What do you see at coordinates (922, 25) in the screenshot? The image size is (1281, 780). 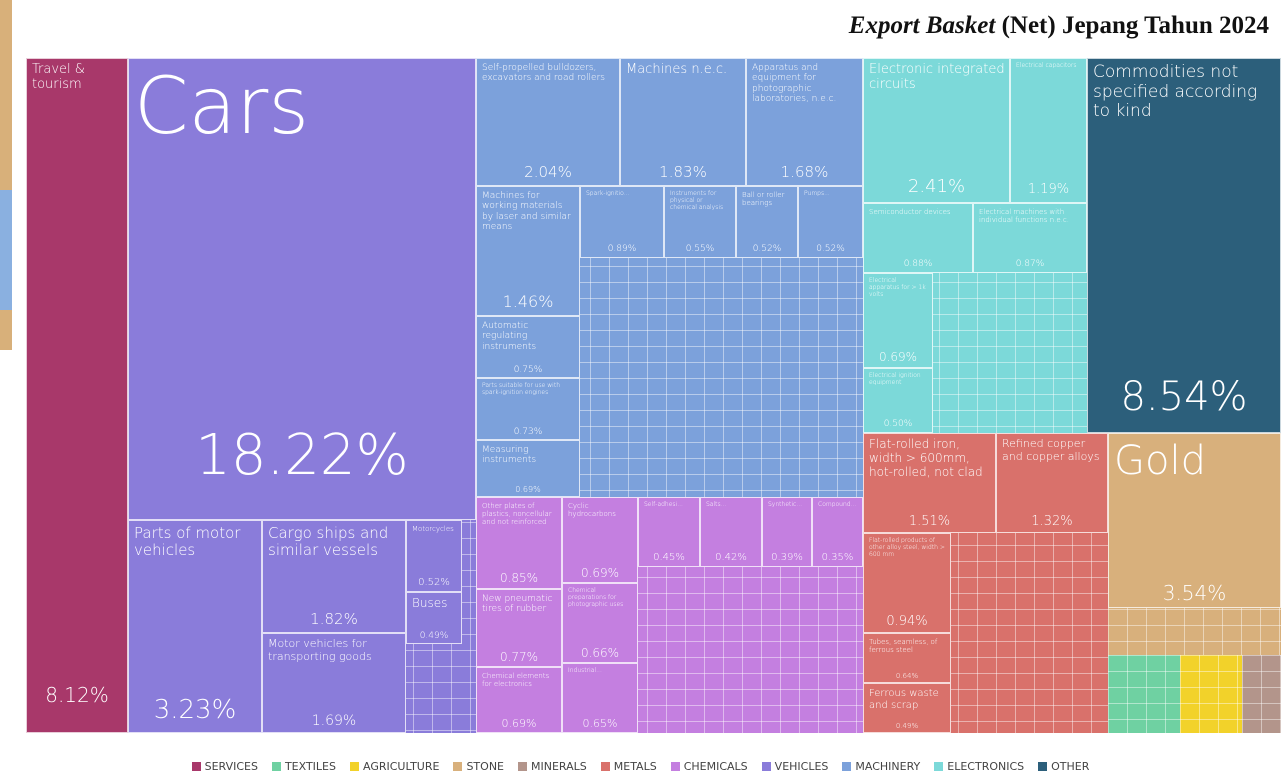 I see `title-part: Export Basket` at bounding box center [922, 25].